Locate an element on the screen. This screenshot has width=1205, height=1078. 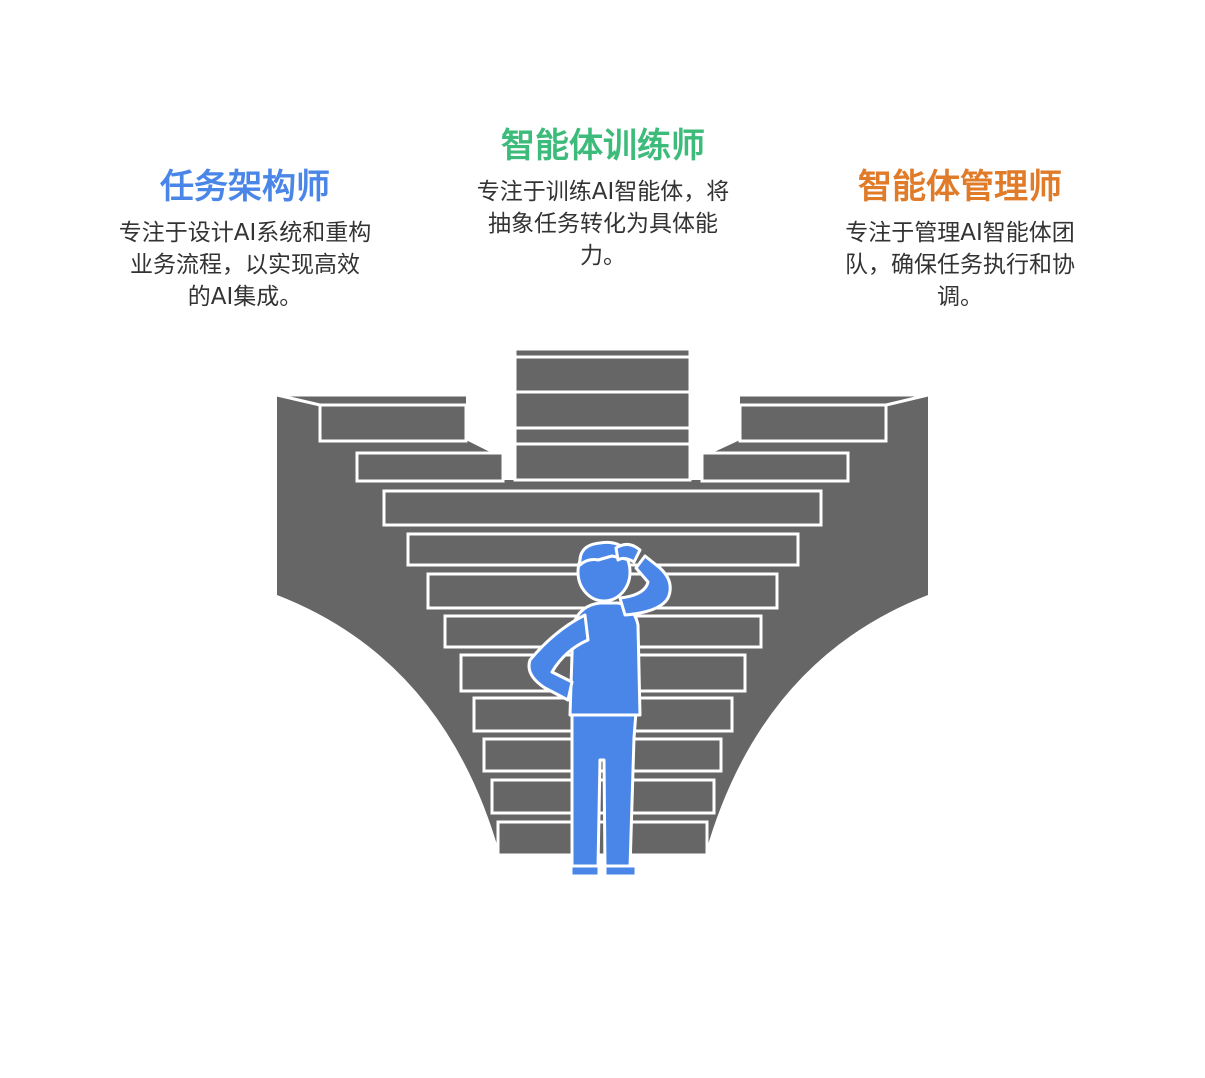
role-title-agent-trainer: 智能体训练师 is located at coordinates (603, 146).